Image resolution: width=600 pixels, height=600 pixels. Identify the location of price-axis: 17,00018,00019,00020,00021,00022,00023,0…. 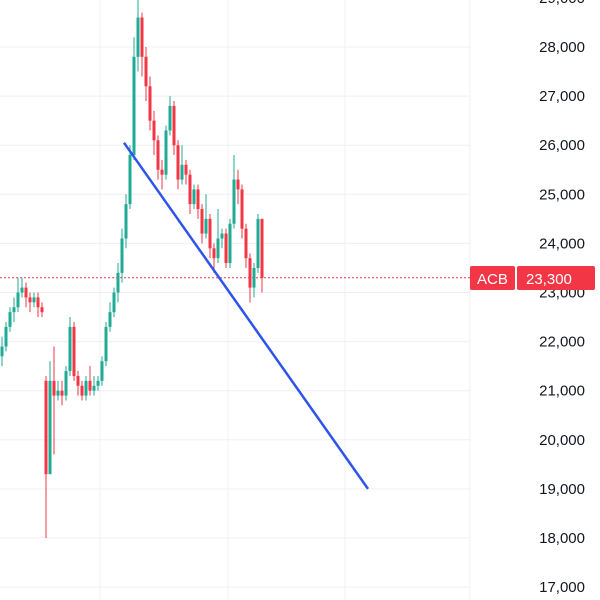
(562, 298).